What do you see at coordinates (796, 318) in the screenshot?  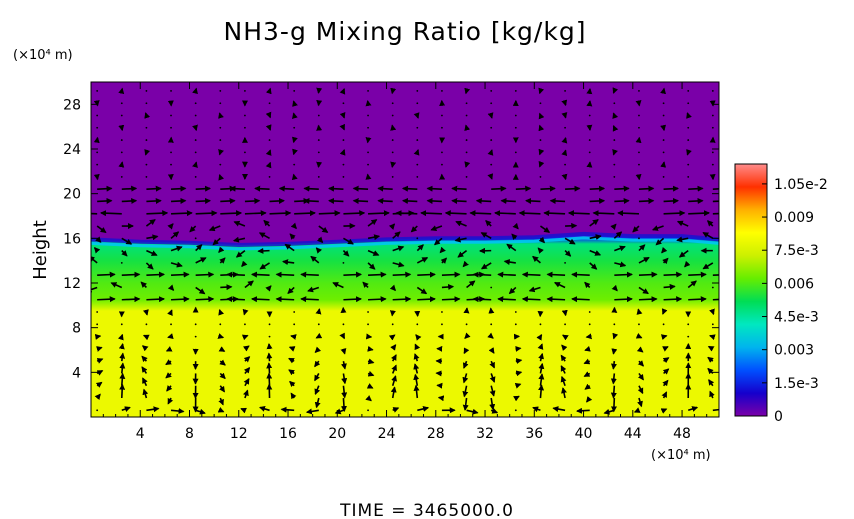 I see `colorbar-tick-label: 4.5e-3` at bounding box center [796, 318].